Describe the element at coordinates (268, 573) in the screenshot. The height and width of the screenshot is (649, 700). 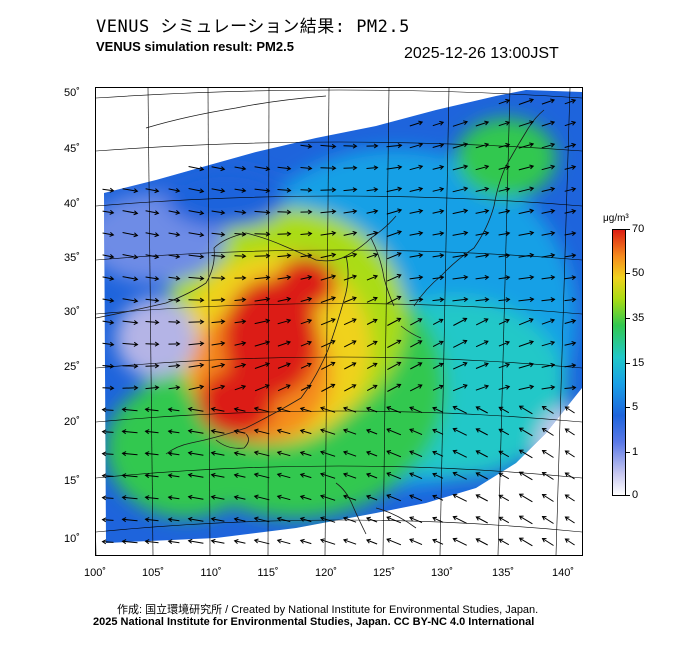
I see `lon-label: 115˚` at that location.